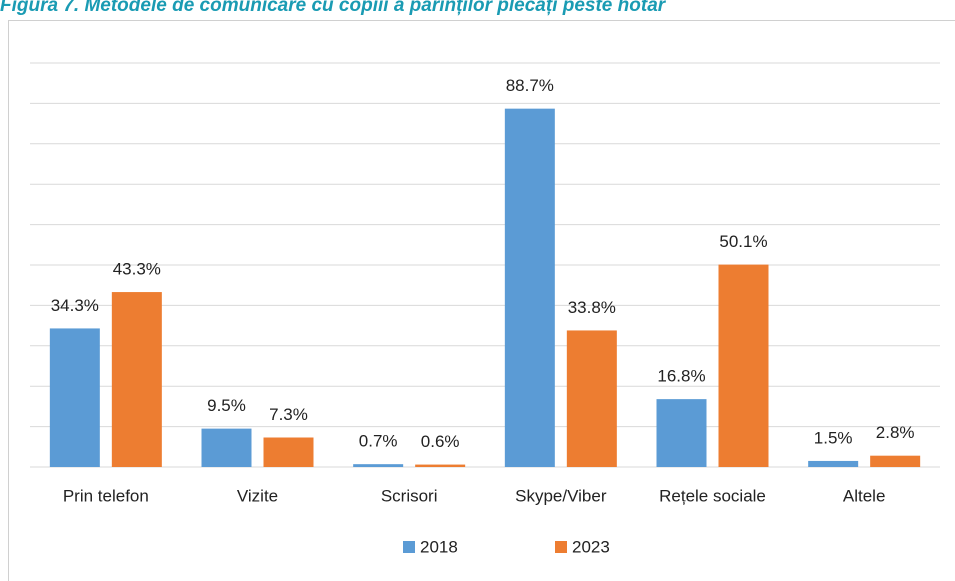 Image resolution: width=955 pixels, height=581 pixels. What do you see at coordinates (409, 495) in the screenshot?
I see `x-tick-label: Scrisori` at bounding box center [409, 495].